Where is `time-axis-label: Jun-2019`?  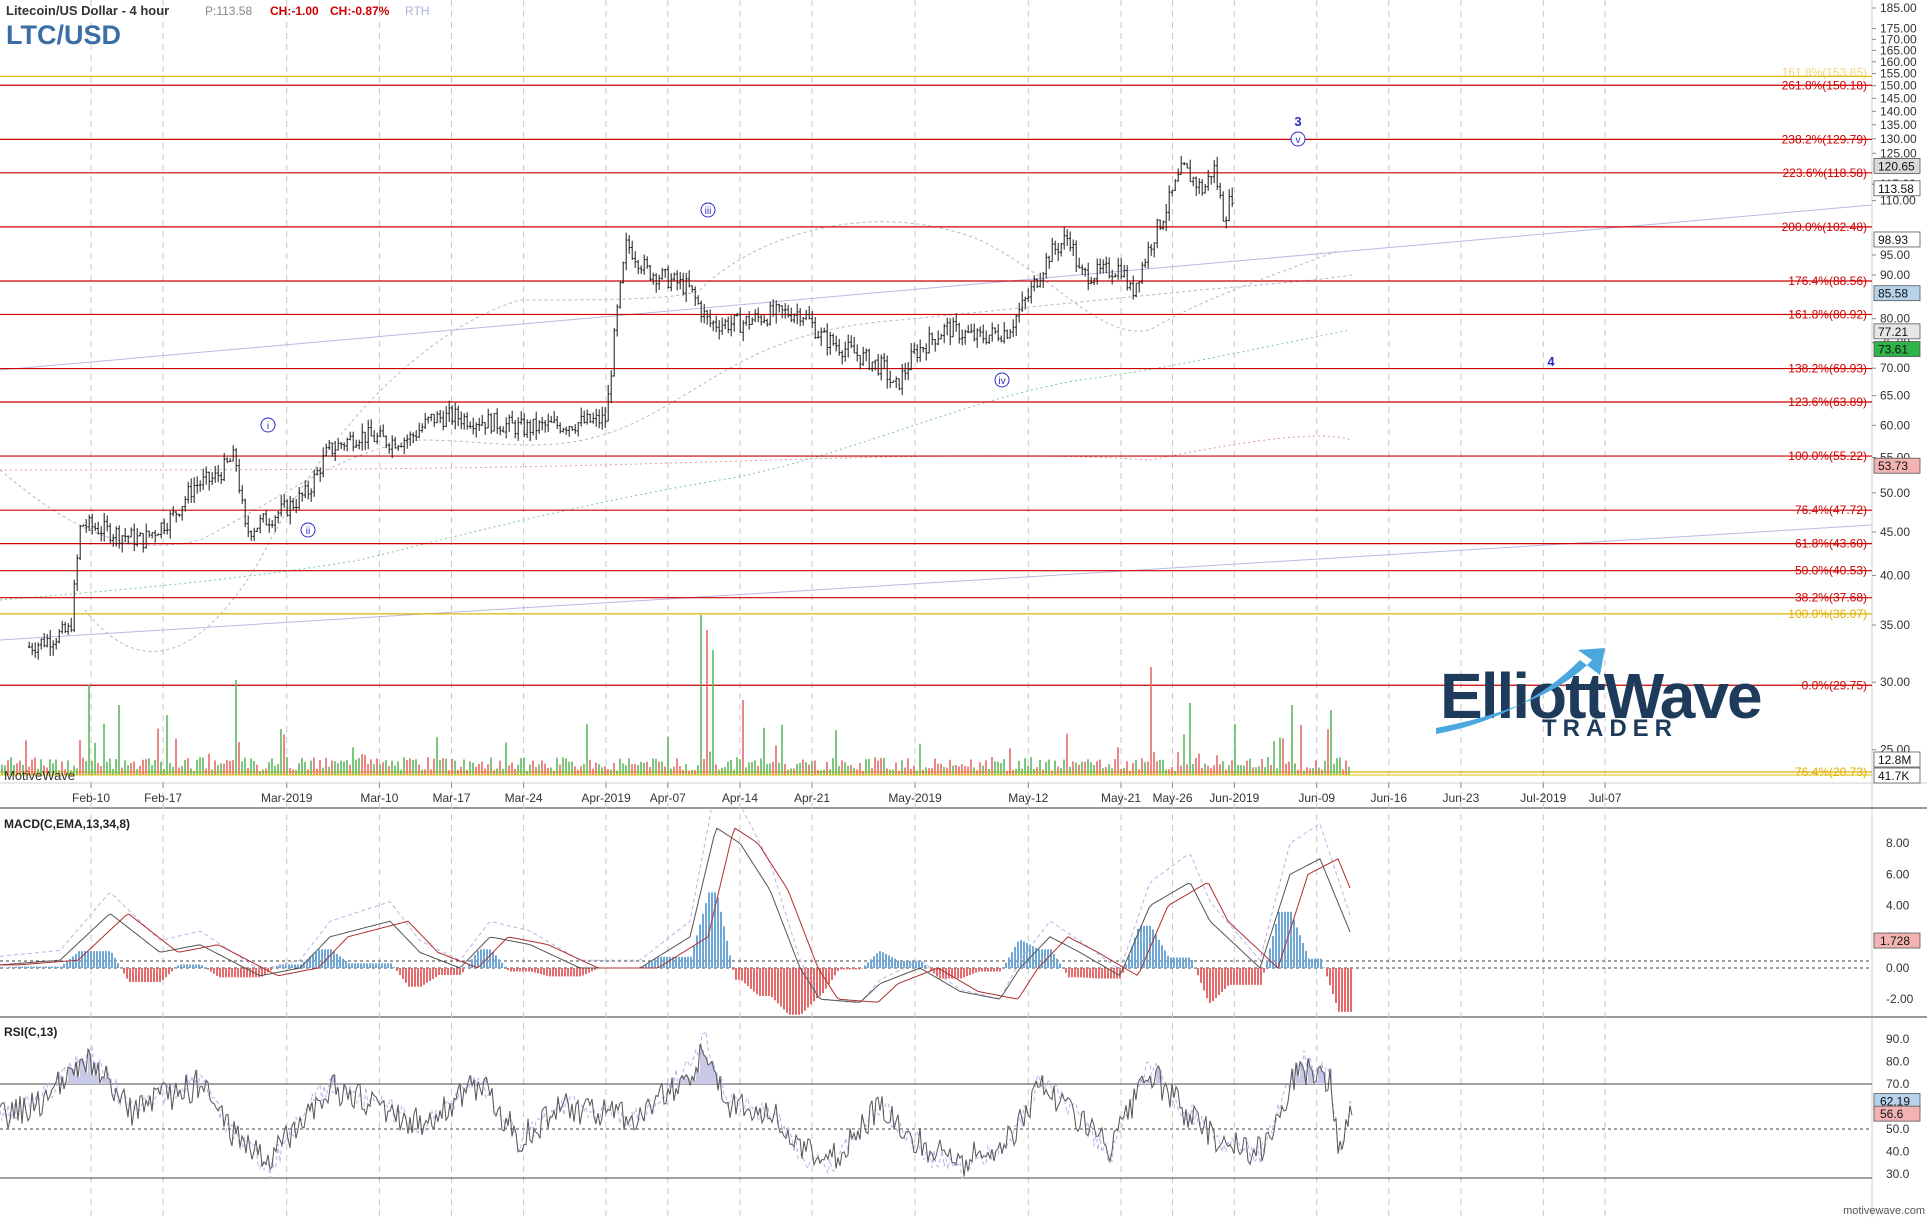
time-axis-label: Jun-2019 is located at coordinates (1234, 798).